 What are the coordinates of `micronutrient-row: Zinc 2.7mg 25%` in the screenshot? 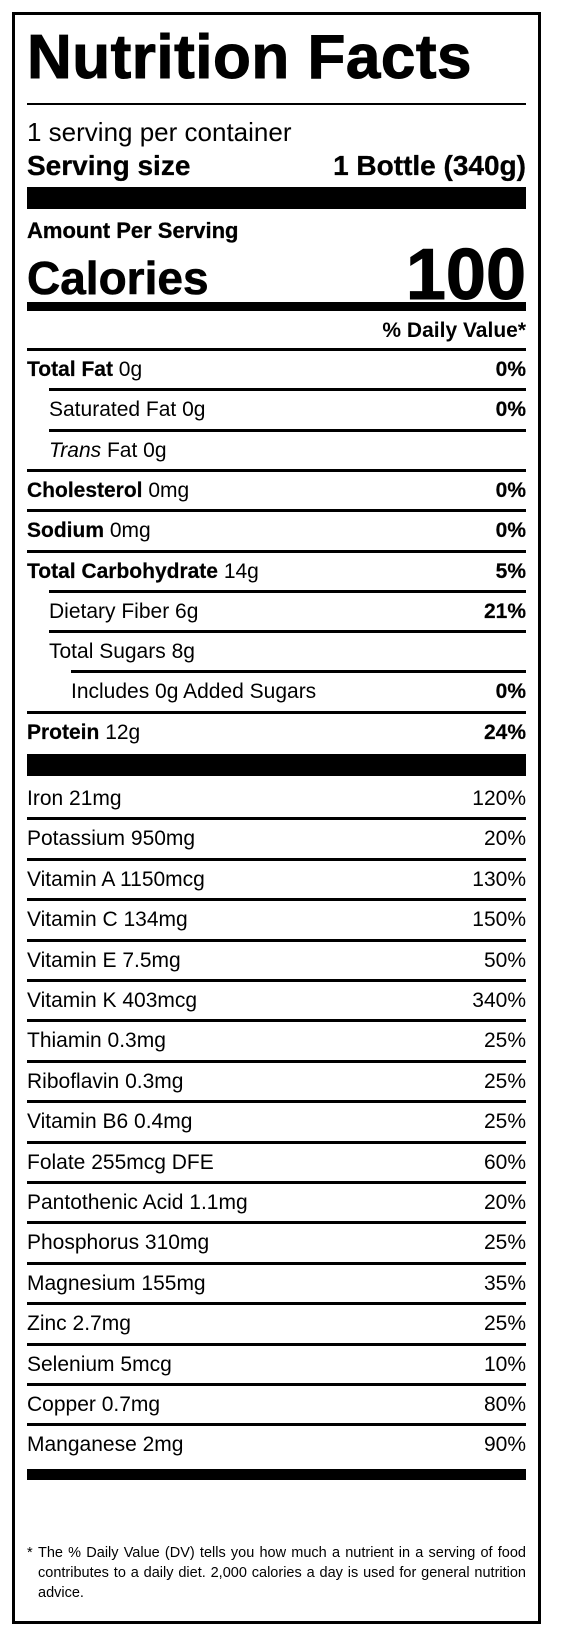 It's located at (276, 1324).